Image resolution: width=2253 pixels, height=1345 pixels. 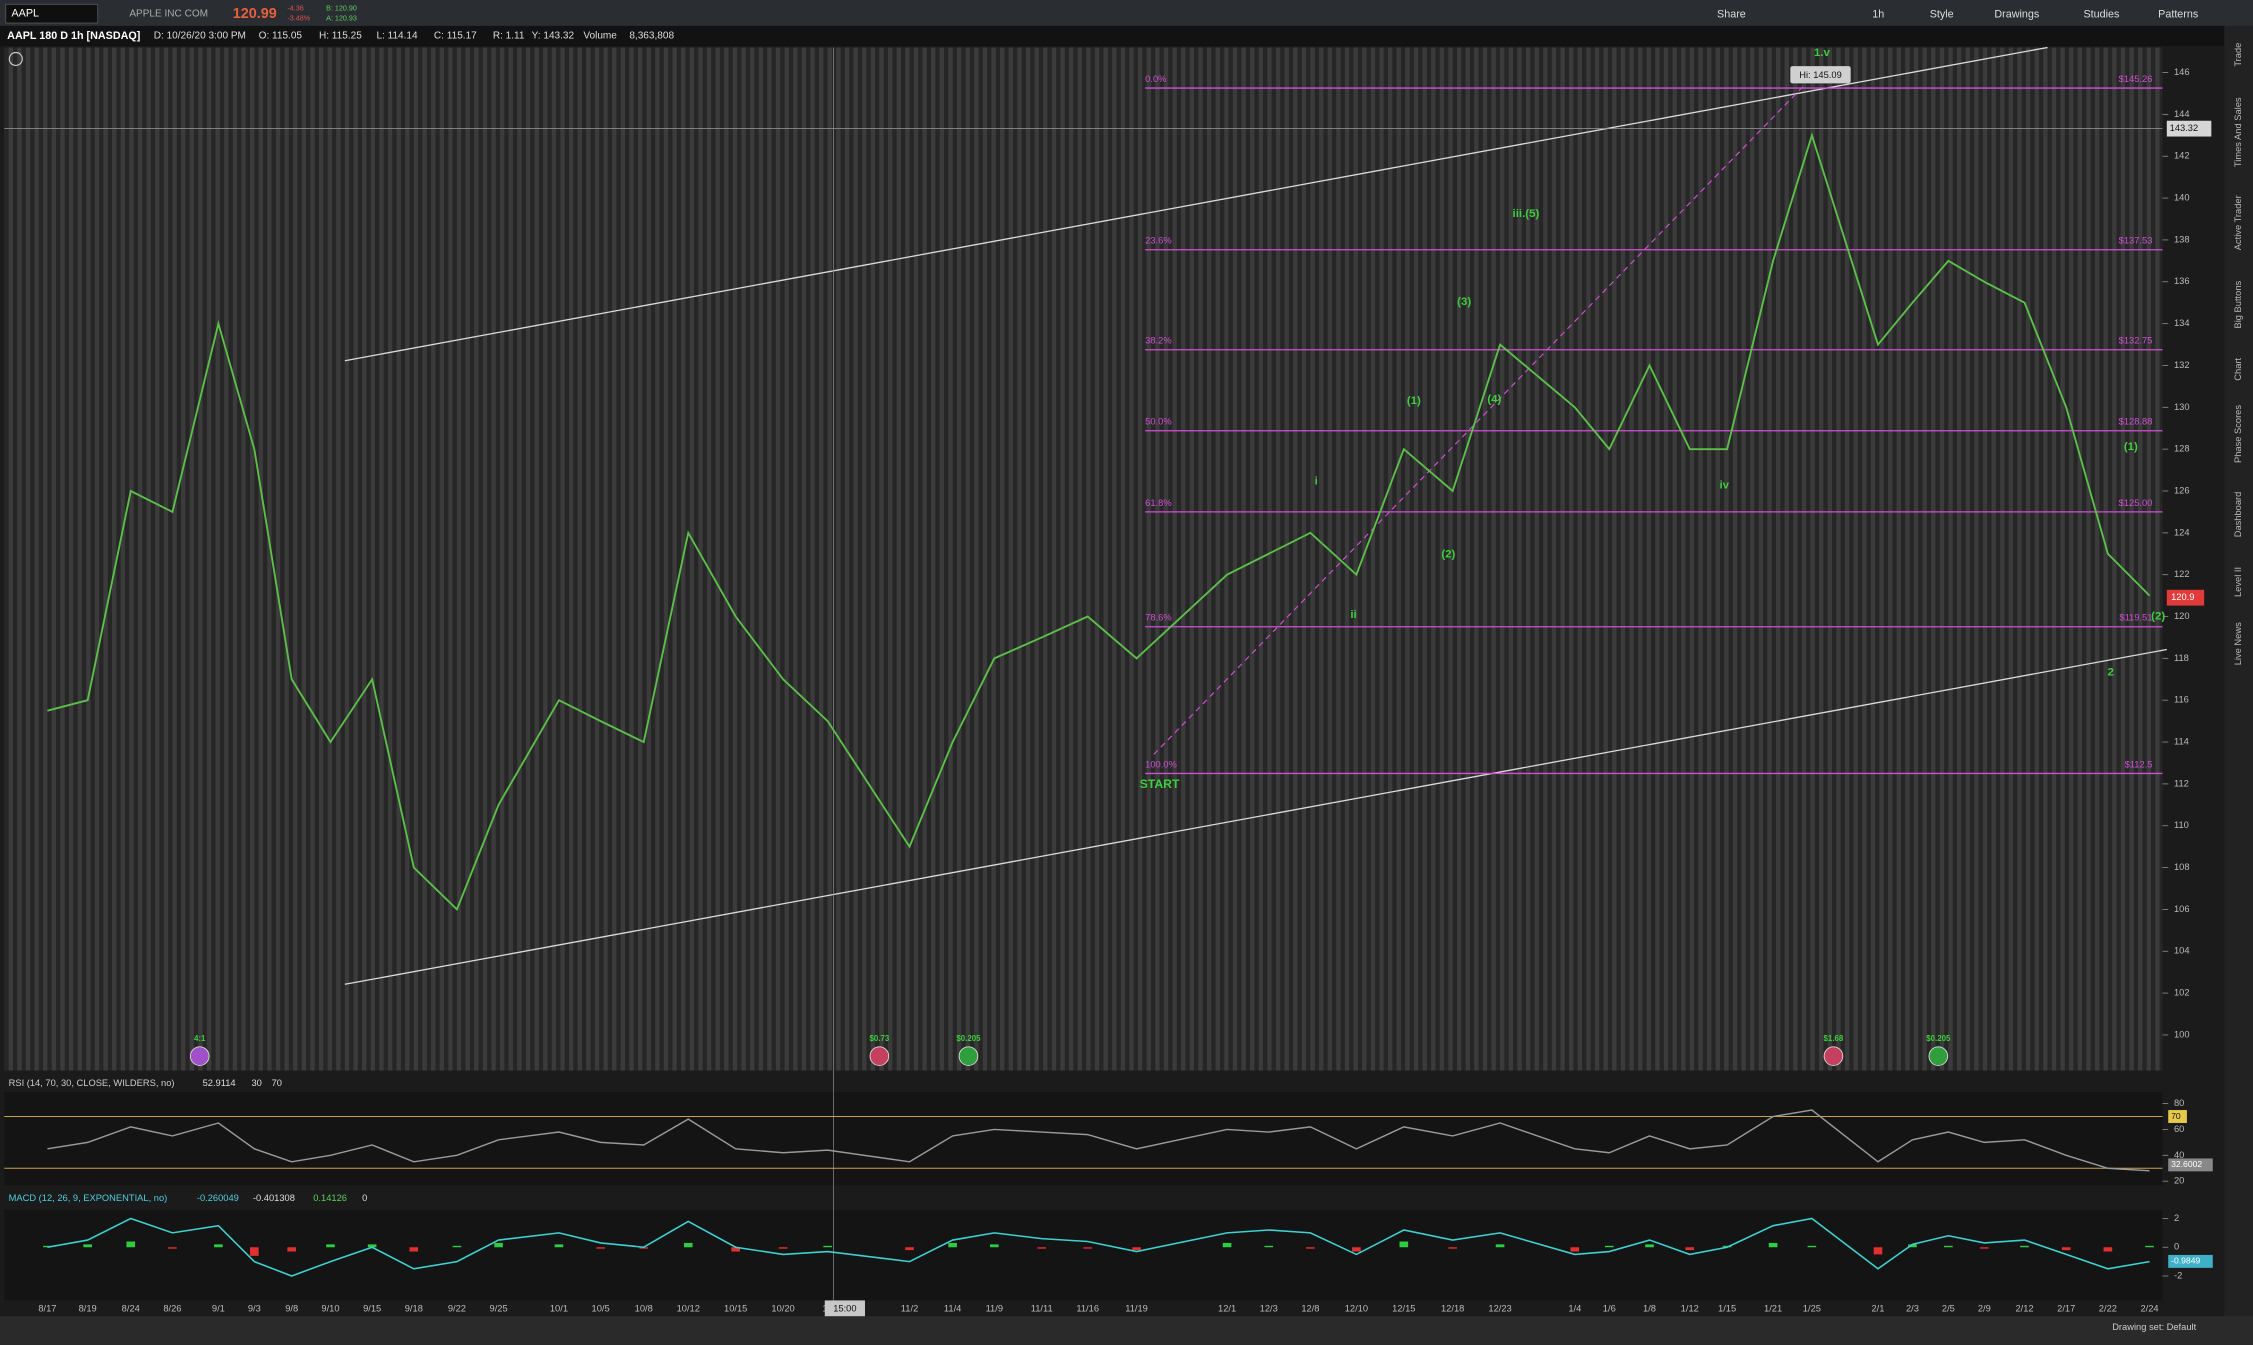 I want to click on y-tick-label: 106, so click(x=2182, y=909).